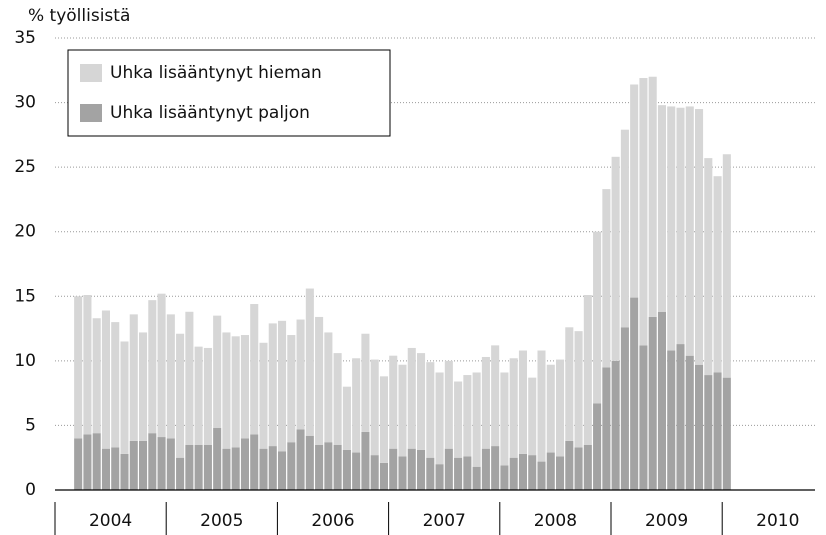 The width and height of the screenshot is (826, 535). Describe the element at coordinates (25, 296) in the screenshot. I see `y-tick-label: 15` at that location.